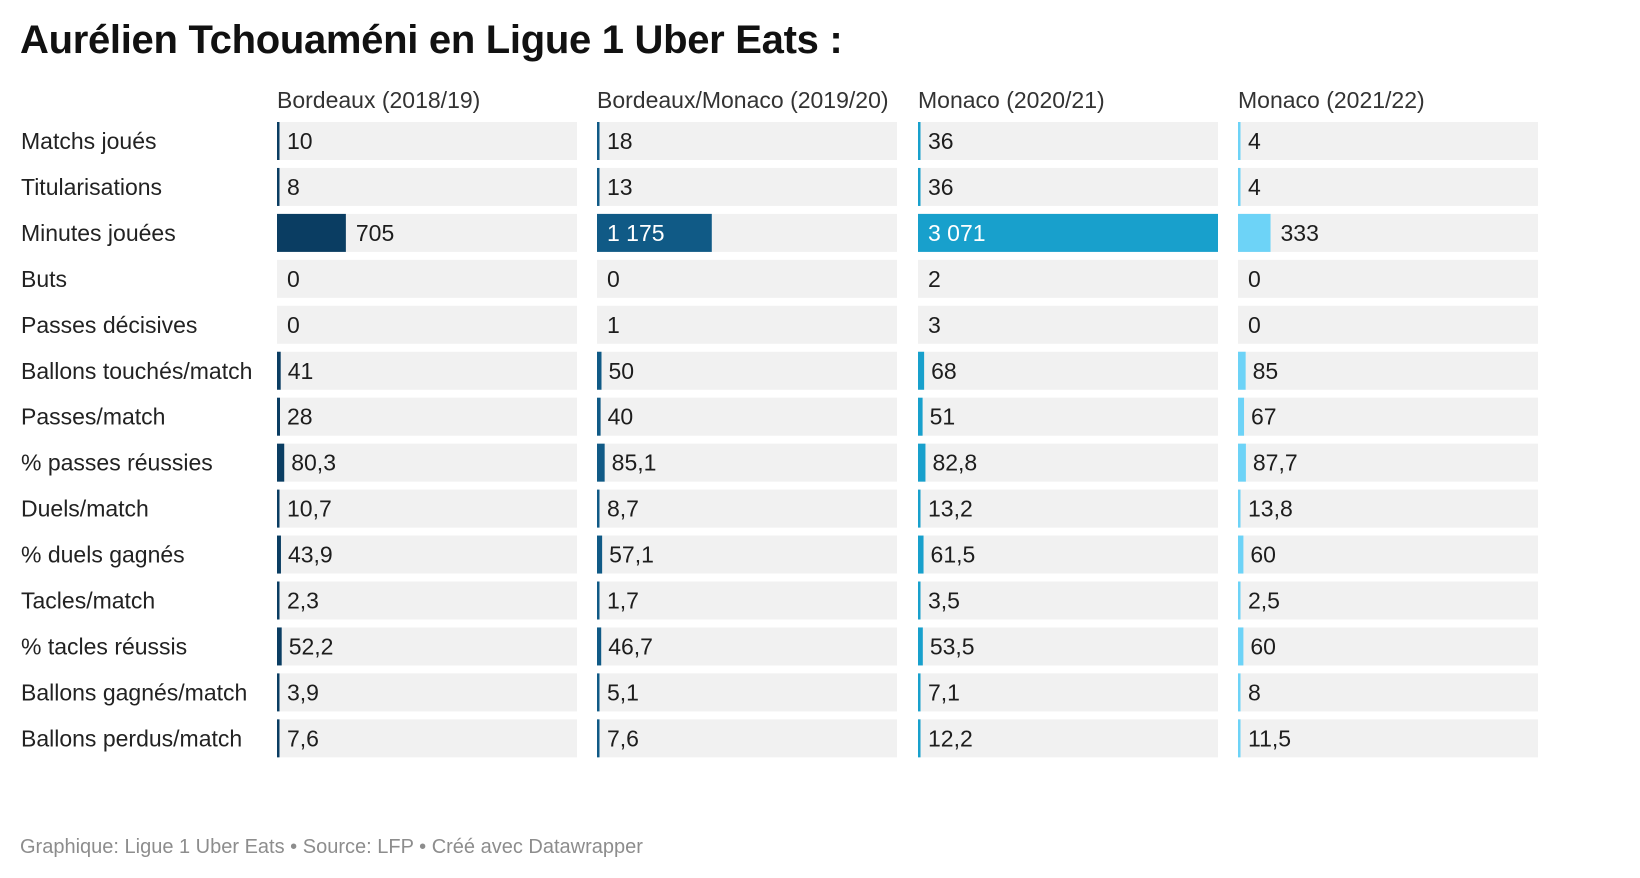 This screenshot has width=1640, height=878. Describe the element at coordinates (537, 847) in the screenshot. I see `footer-datawrapper-credit: Créé avec Datawrapper` at that location.